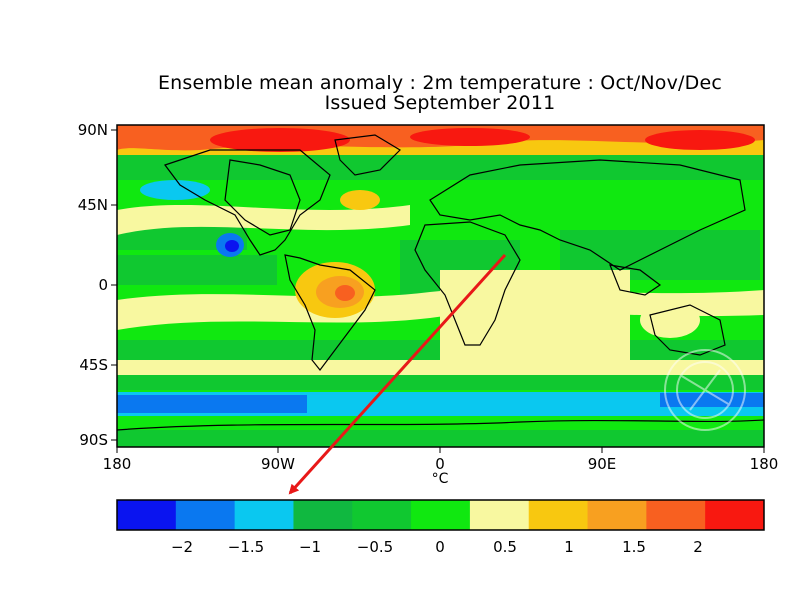 This screenshot has width=800, height=600. Describe the element at coordinates (764, 464) in the screenshot. I see `x-tick-180e: 180` at that location.